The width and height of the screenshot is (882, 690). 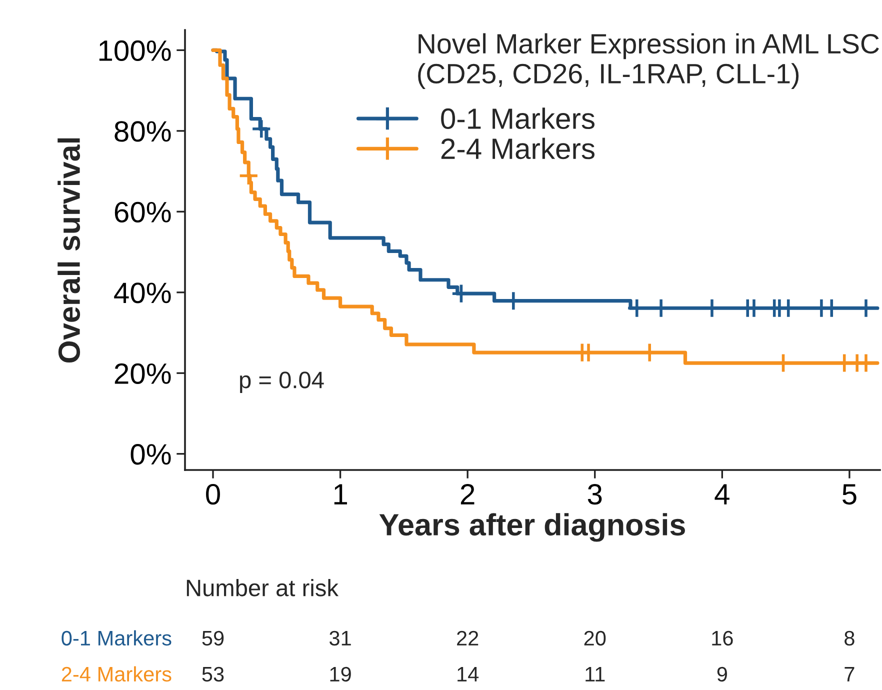 I want to click on y-tick-label: 100%, so click(x=135, y=51).